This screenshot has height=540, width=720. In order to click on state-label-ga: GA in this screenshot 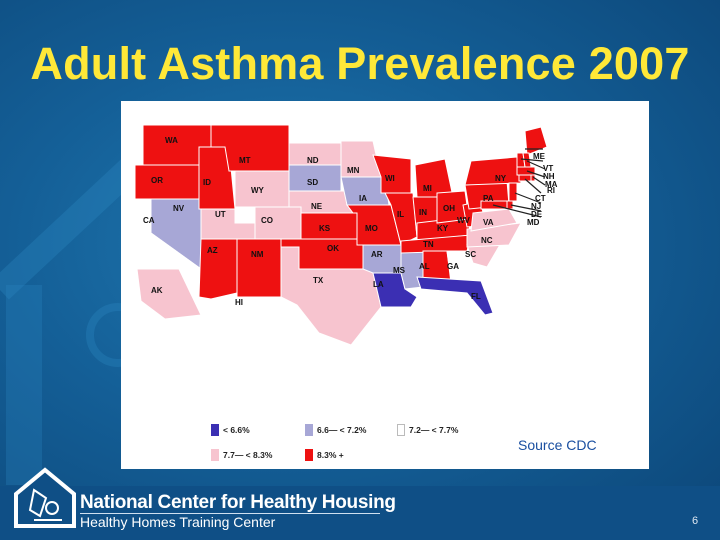, I will do `click(453, 266)`.